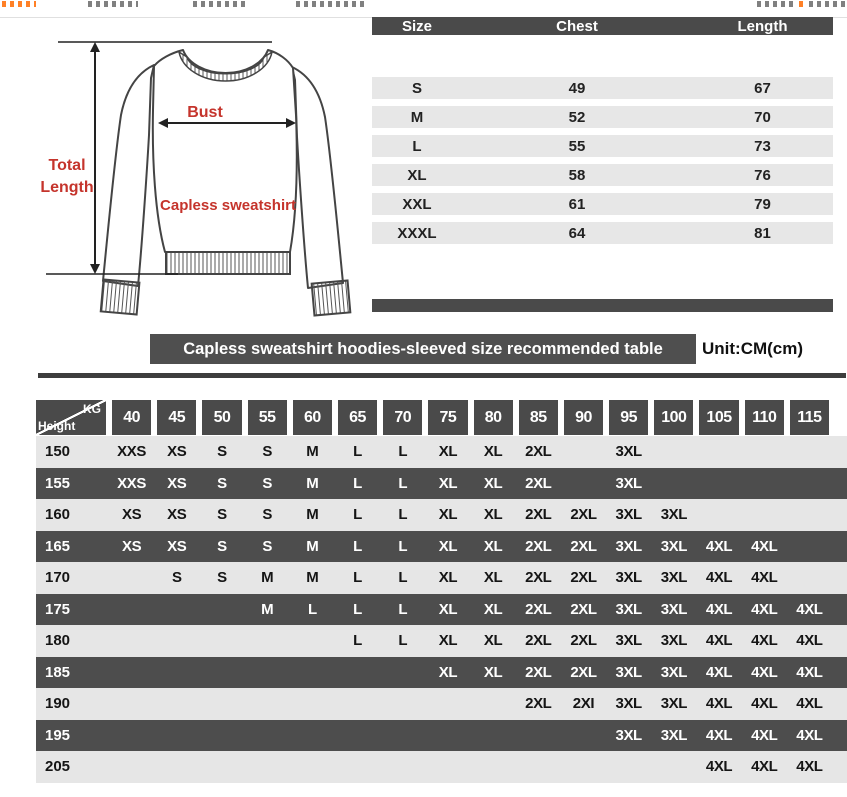 This screenshot has width=847, height=797. What do you see at coordinates (583, 417) in the screenshot?
I see `weight-header-cell: 90` at bounding box center [583, 417].